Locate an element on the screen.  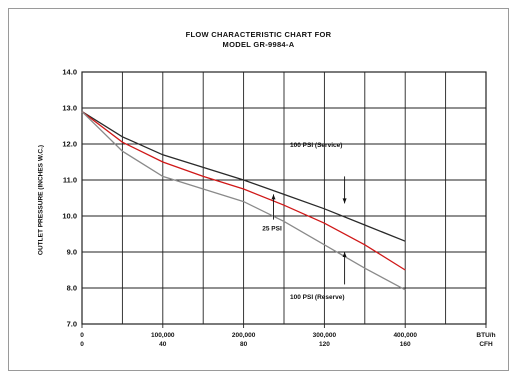
x-tick-label: 400,000 is located at coordinates (405, 335).